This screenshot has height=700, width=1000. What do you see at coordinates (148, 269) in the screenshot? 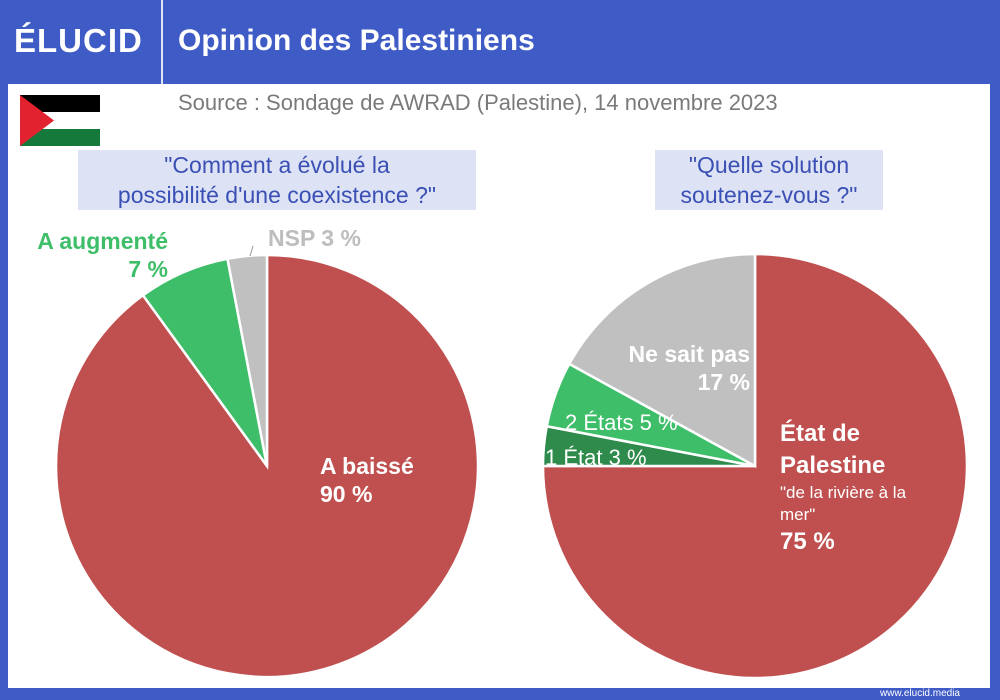
I see `slice-value: 7 %` at bounding box center [148, 269].